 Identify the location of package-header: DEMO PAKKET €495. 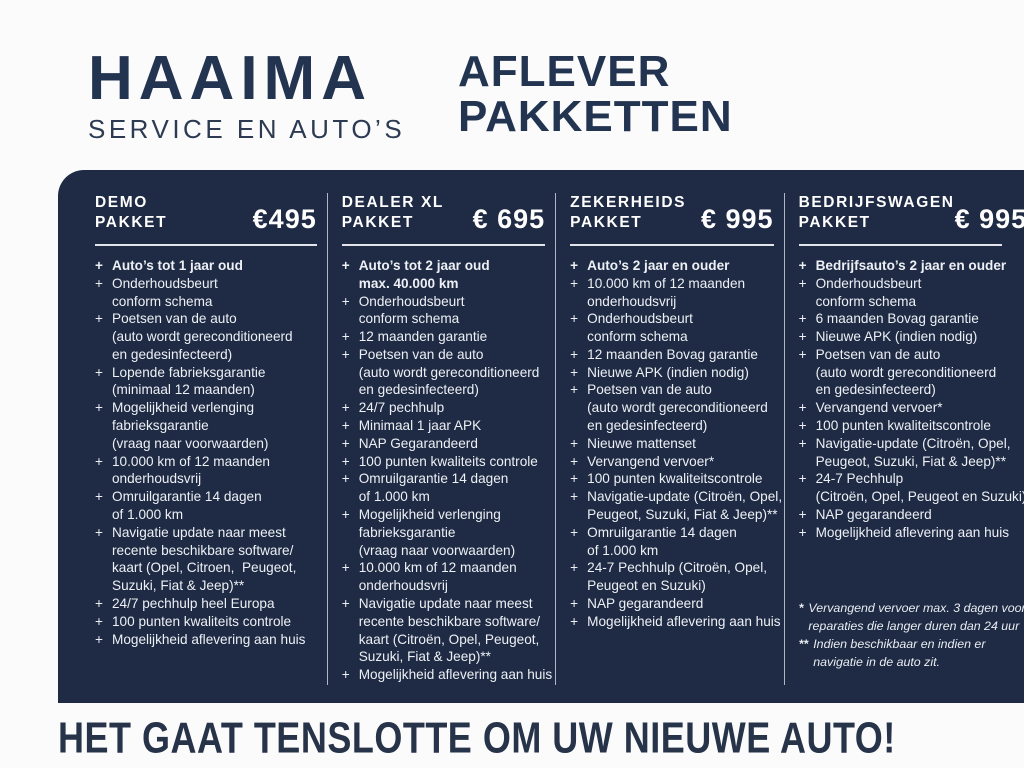
(206, 213).